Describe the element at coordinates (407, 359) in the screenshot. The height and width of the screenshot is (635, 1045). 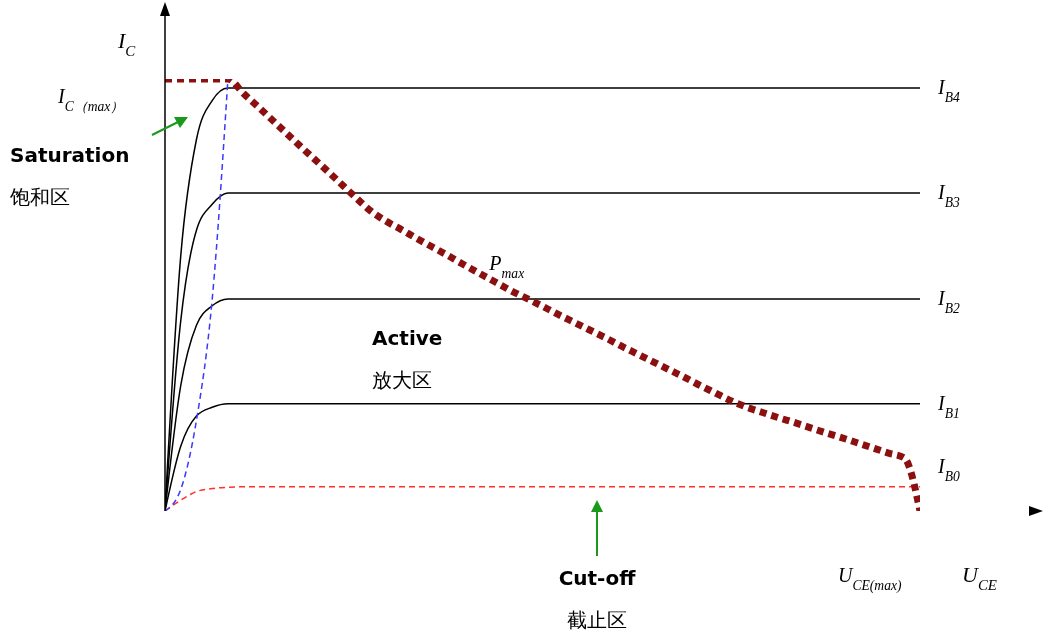
I see `annotation: Active 放大区` at that location.